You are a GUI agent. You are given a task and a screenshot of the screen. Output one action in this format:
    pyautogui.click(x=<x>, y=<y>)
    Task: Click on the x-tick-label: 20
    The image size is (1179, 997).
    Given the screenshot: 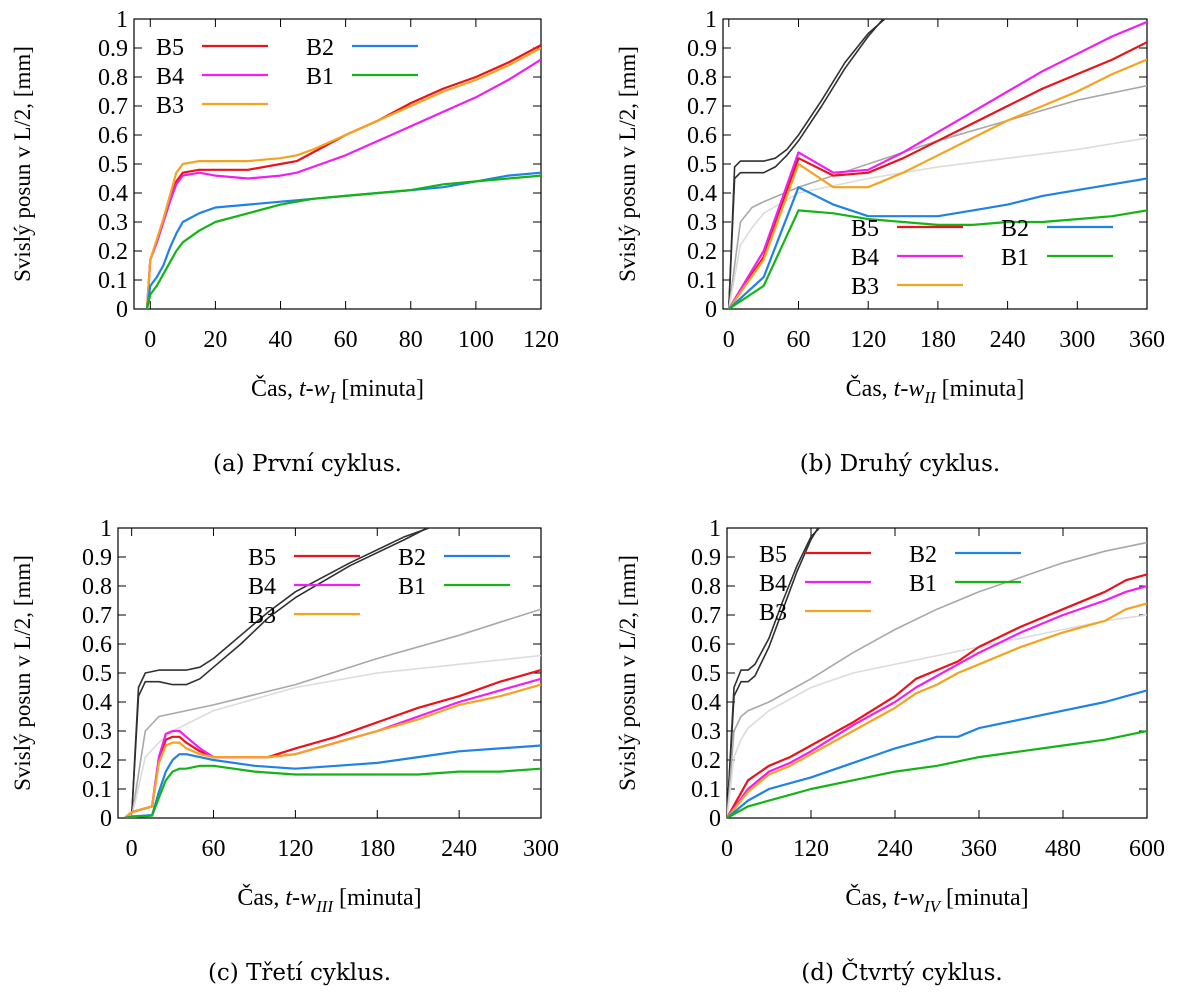 What is the action you would take?
    pyautogui.click(x=215, y=340)
    